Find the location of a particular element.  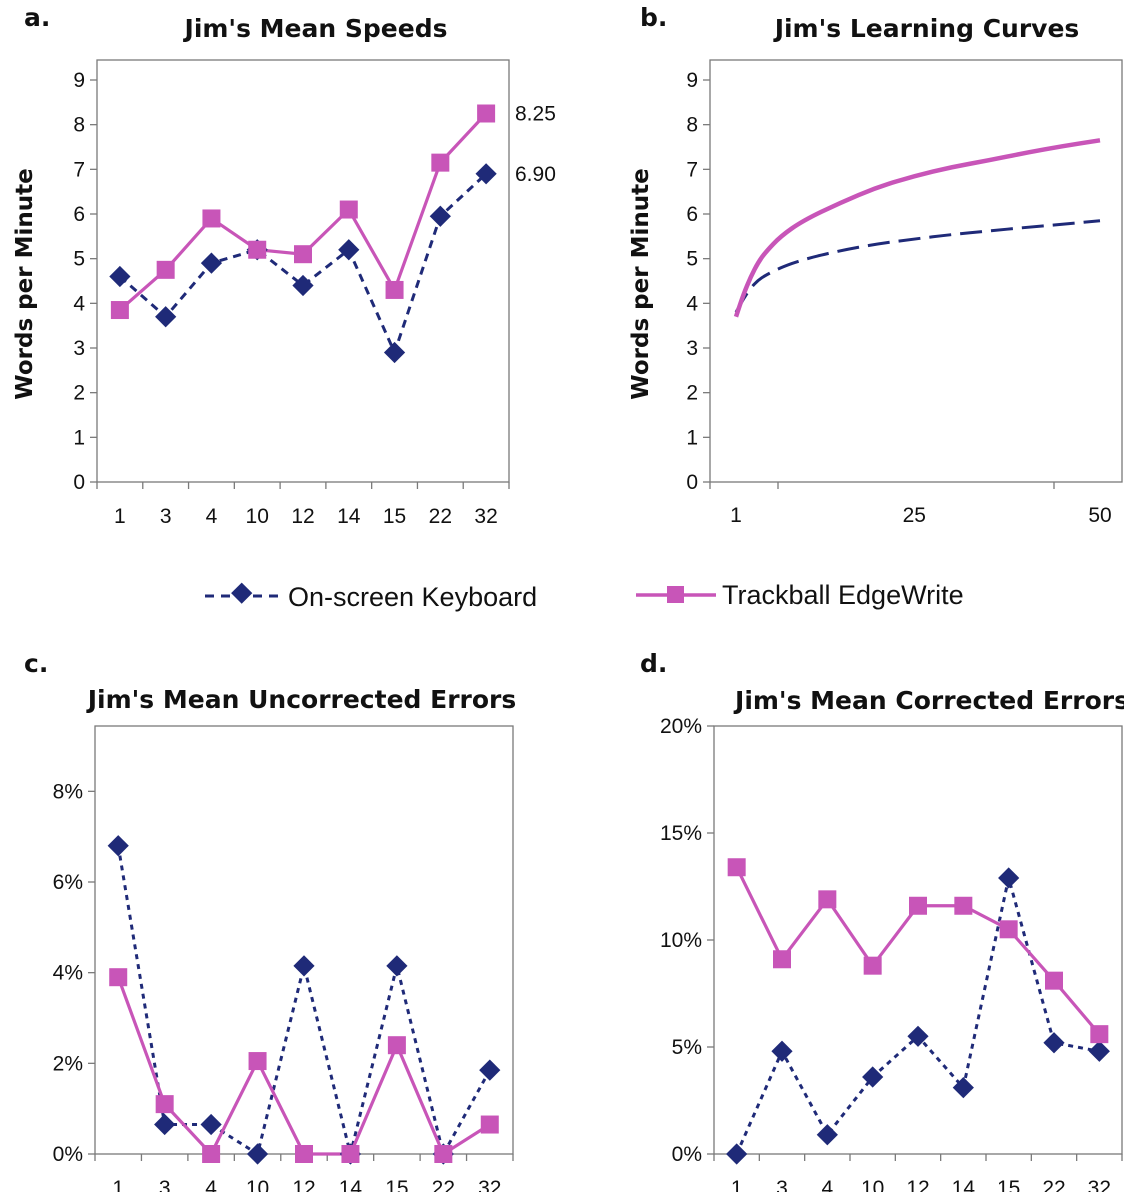

y-tick-label: 1 is located at coordinates (692, 437).